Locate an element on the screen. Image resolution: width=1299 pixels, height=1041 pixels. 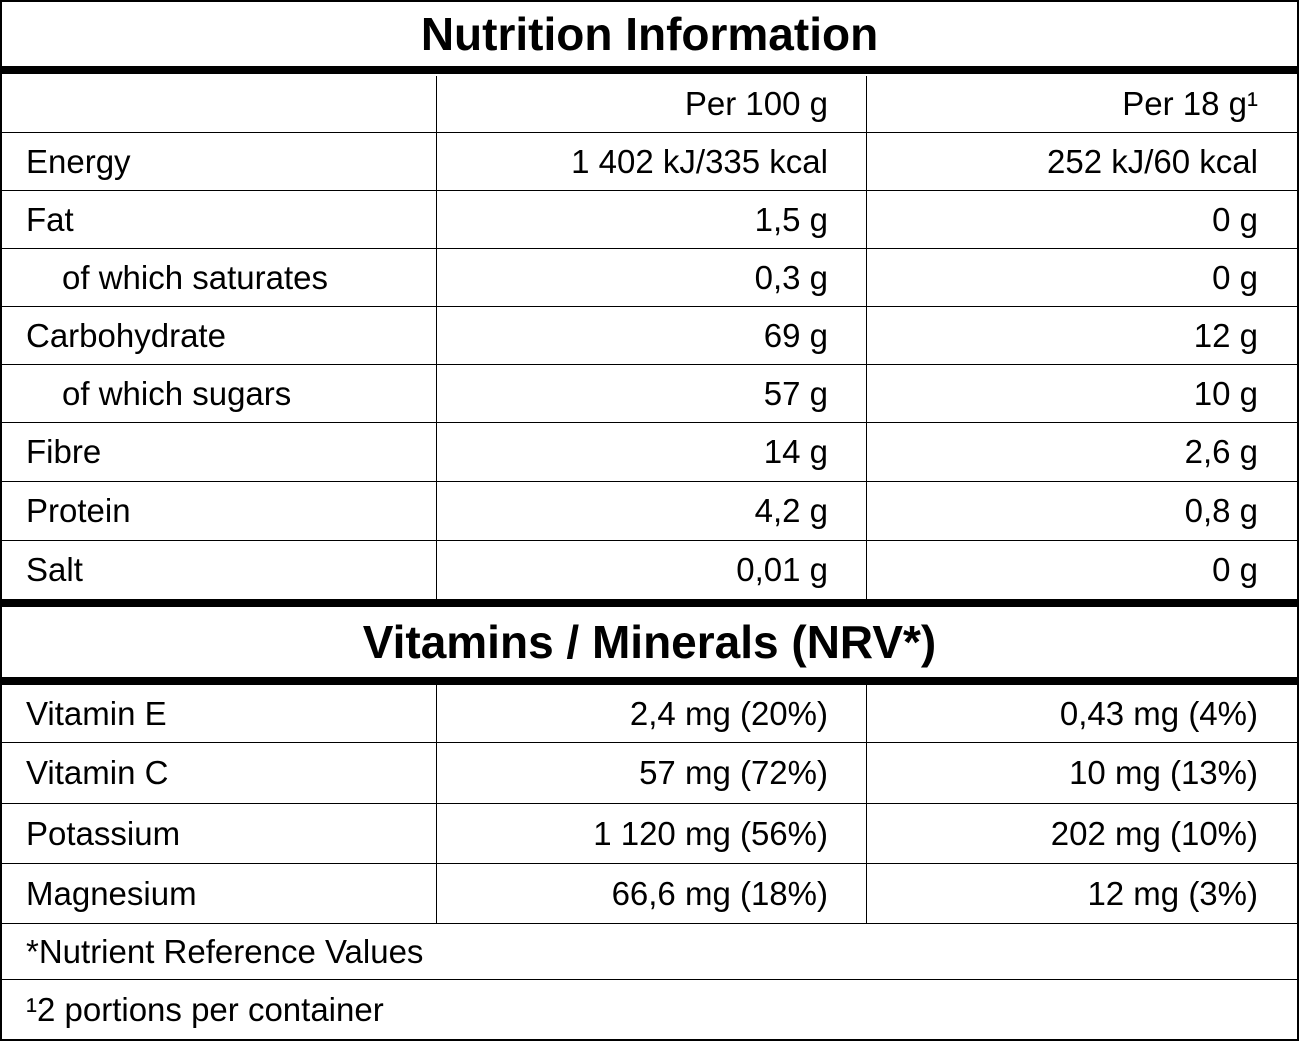
vitamin-row: Vitamin C 57 mg (72%) 10 mg (13%) is located at coordinates (649, 773).